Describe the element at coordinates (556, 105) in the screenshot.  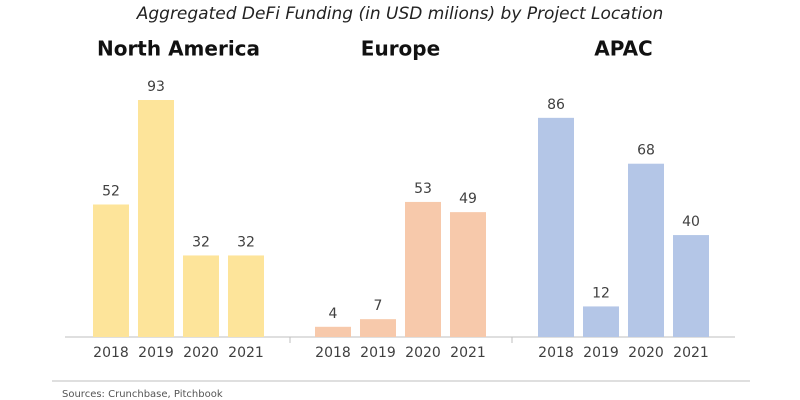
I see `value-label: 86` at that location.